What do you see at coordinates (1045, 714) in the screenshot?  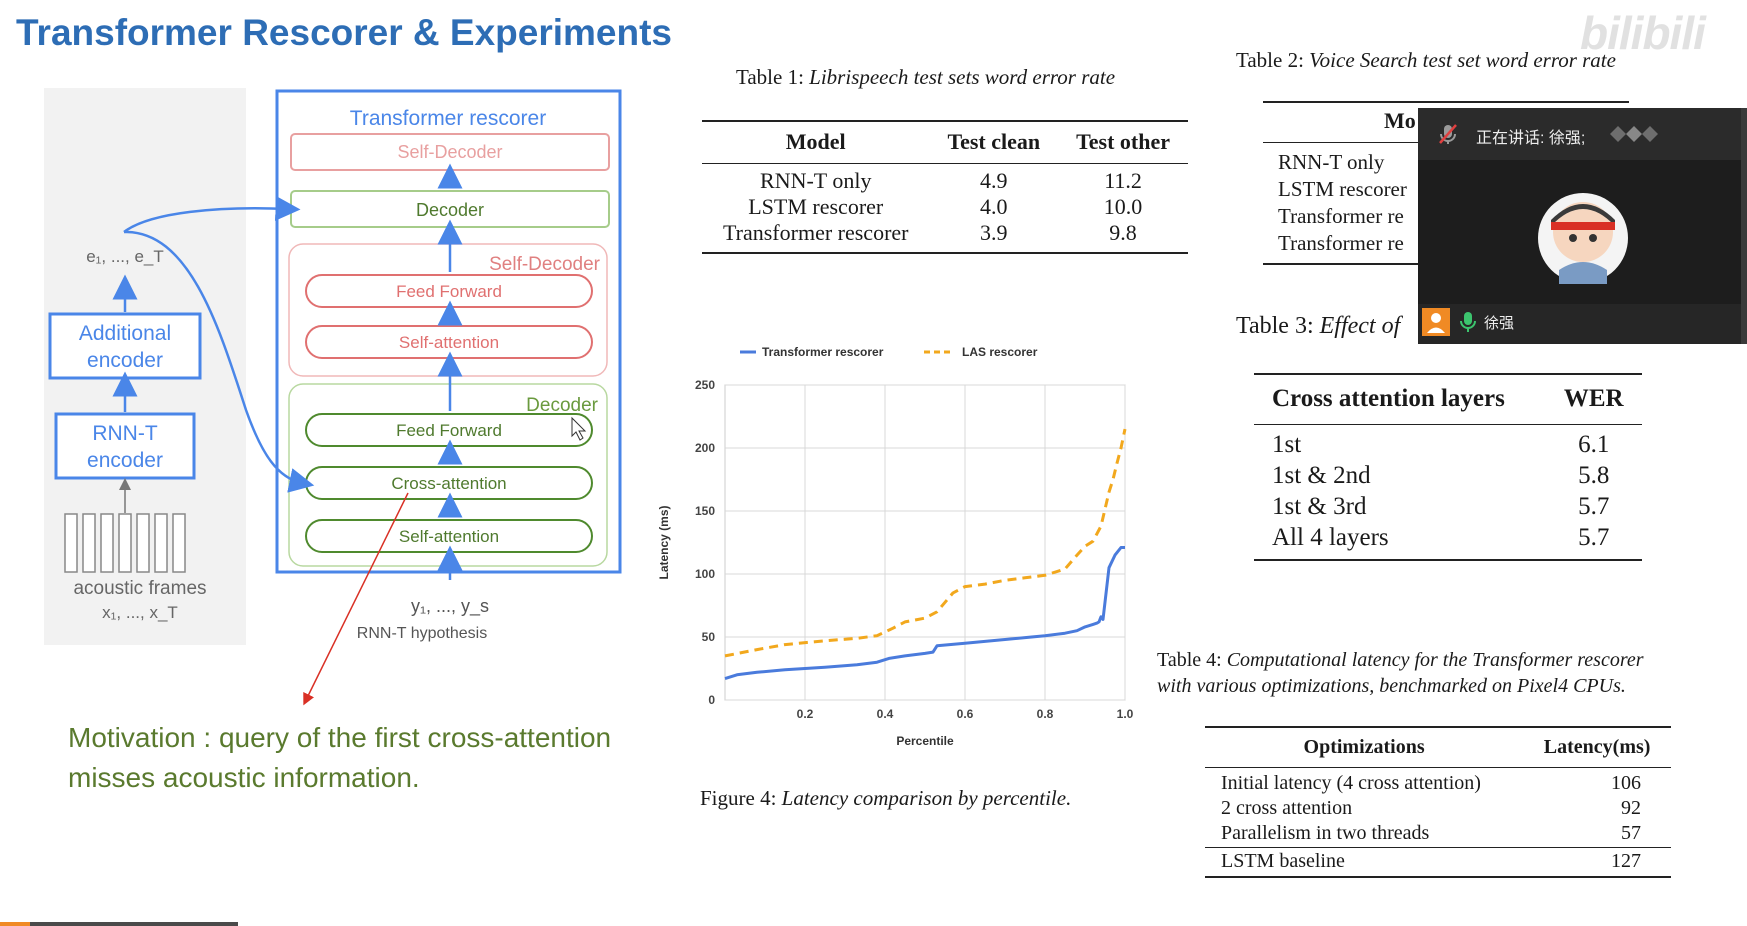 I see `x-tick-label: 0.8` at bounding box center [1045, 714].